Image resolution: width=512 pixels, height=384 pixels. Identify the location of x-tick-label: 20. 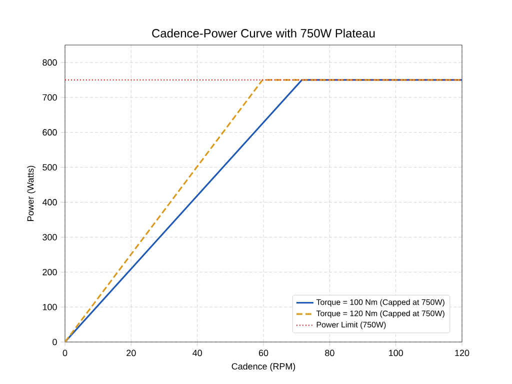
(131, 353).